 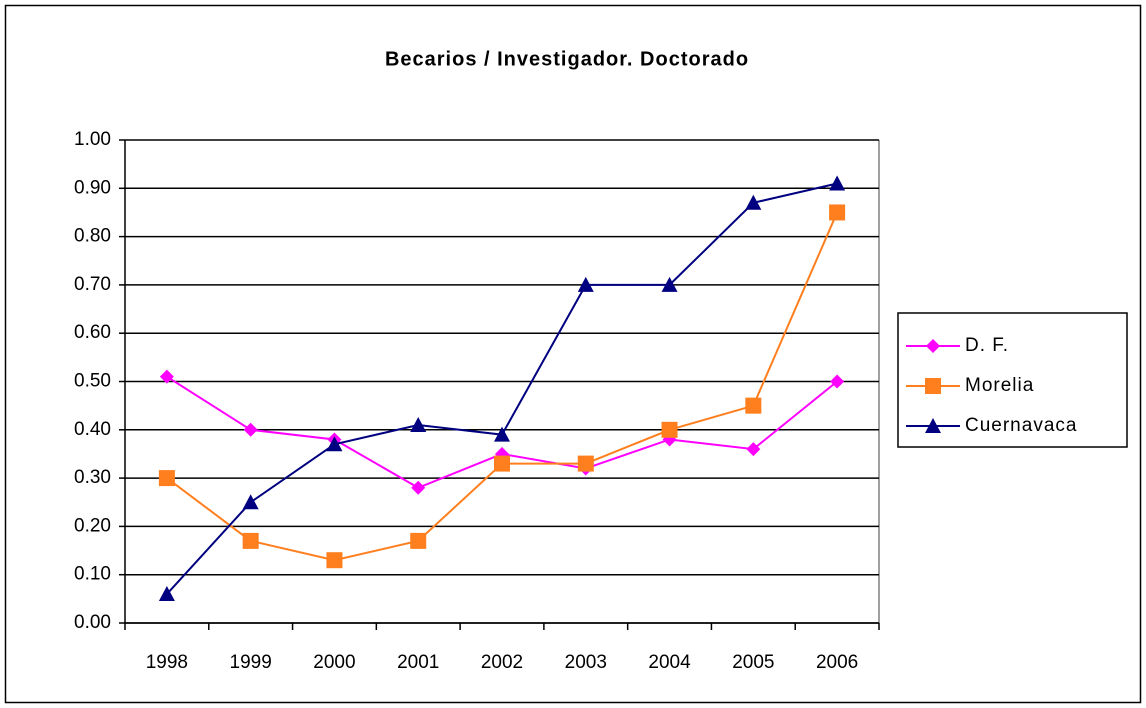 I want to click on x-tick-label: 2003, so click(x=586, y=662).